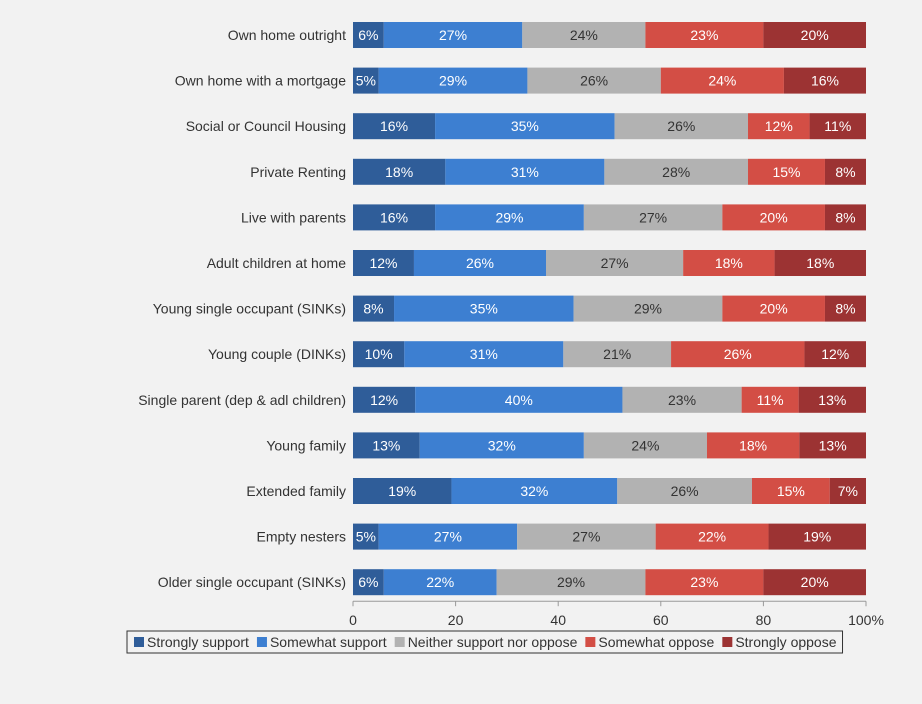 This screenshot has height=704, width=922. I want to click on data-label: 7%, so click(848, 491).